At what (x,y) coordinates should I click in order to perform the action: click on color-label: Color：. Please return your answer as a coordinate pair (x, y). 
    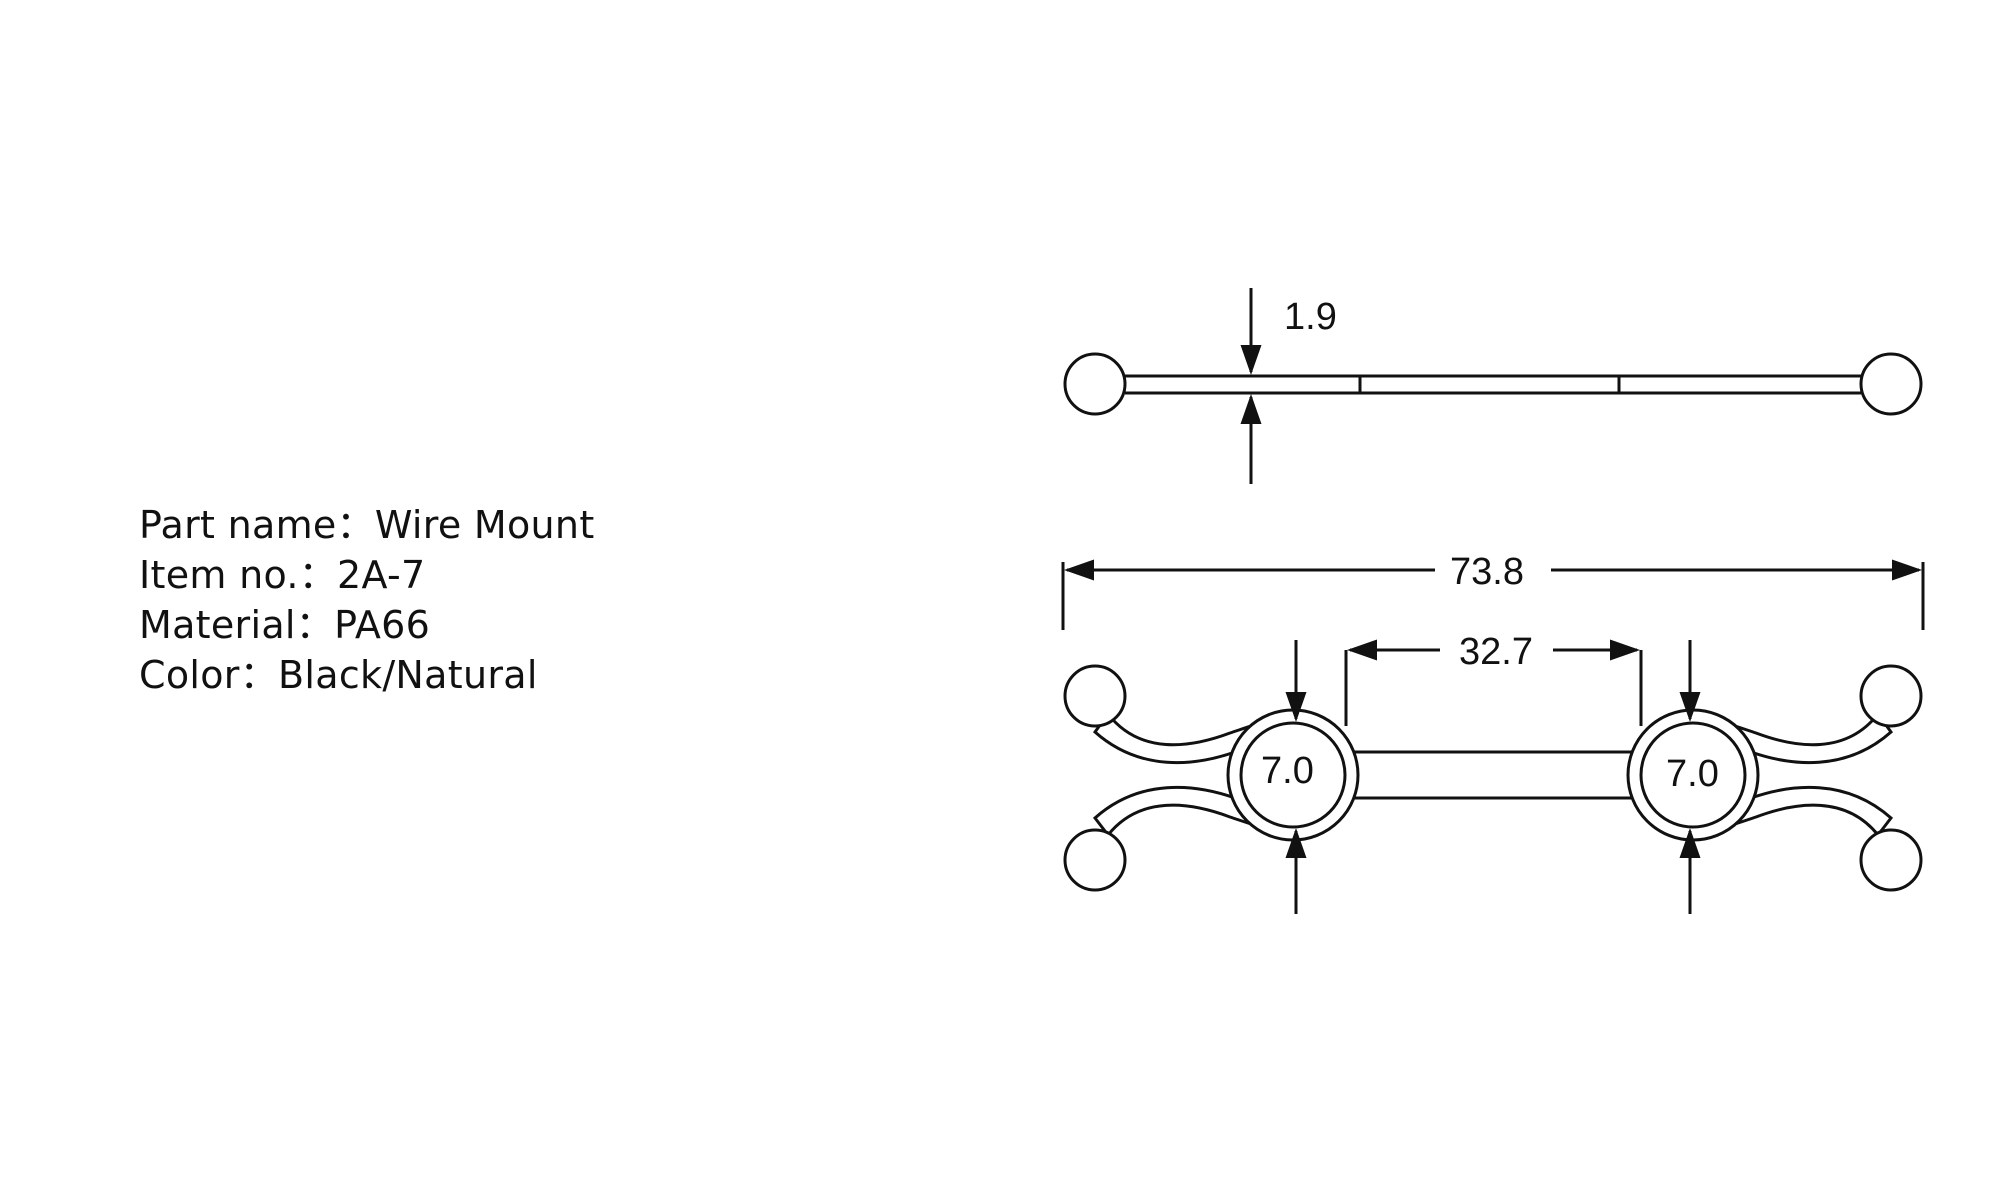
    Looking at the image, I should click on (209, 675).